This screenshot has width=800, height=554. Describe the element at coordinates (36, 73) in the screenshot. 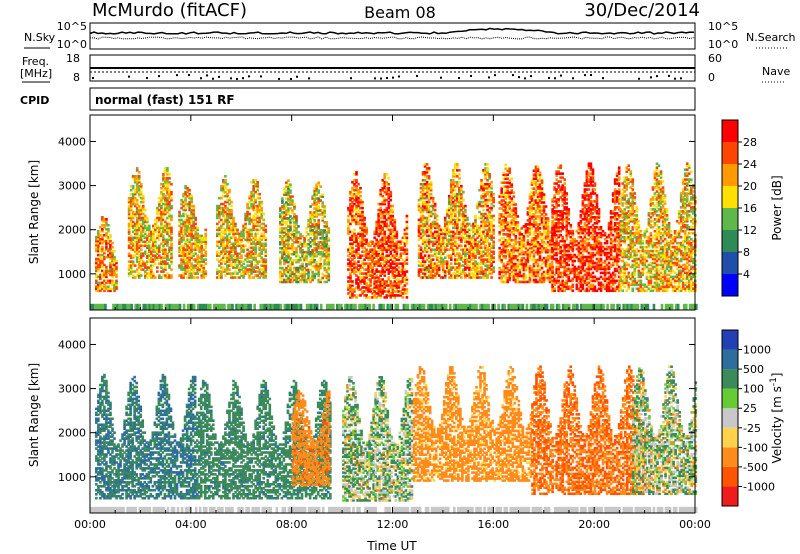

I see `freq-left-label-line2: [MHz]` at that location.